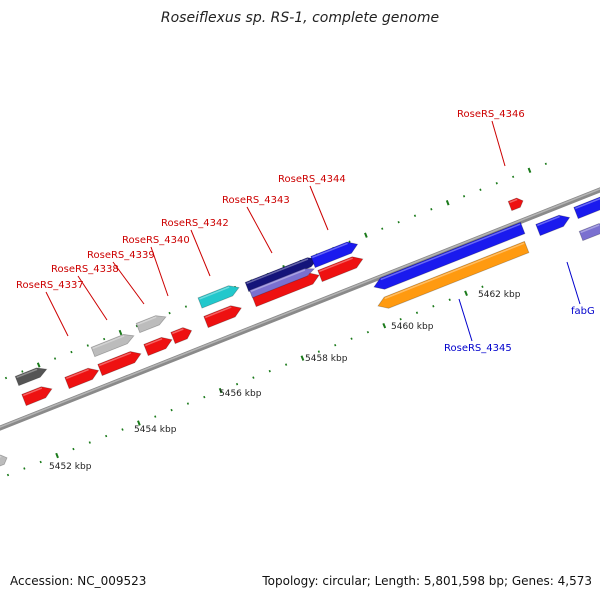 Image resolution: width=600 pixels, height=600 pixels. I want to click on gene-lavender-right-shine, so click(590, 229).